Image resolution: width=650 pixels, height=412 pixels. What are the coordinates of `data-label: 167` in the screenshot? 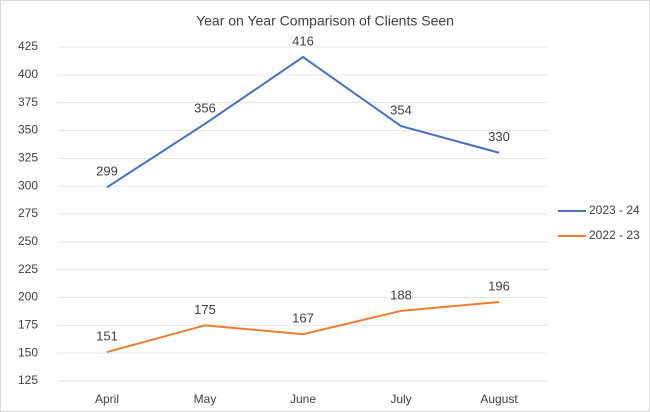 It's located at (303, 318).